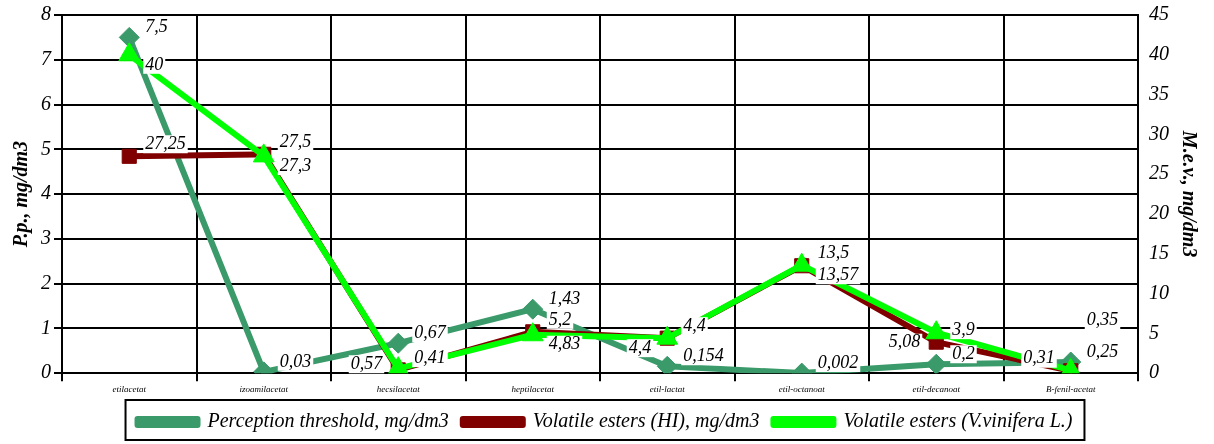 The width and height of the screenshot is (1214, 444). What do you see at coordinates (802, 388) in the screenshot?
I see `x-tick-label: etil-octanoat` at bounding box center [802, 388].